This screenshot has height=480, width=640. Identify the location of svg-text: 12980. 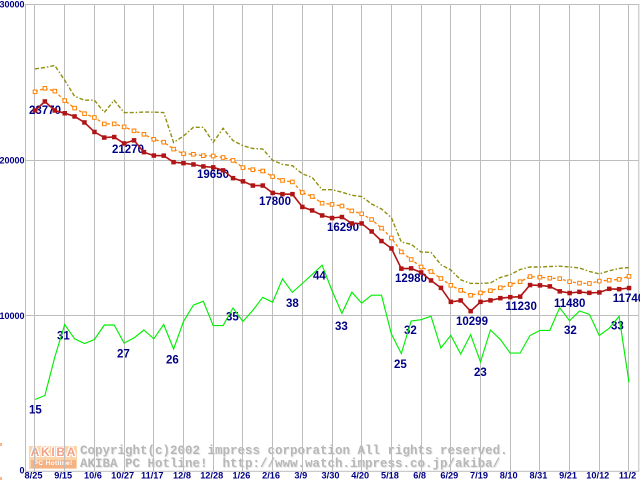
(411, 279).